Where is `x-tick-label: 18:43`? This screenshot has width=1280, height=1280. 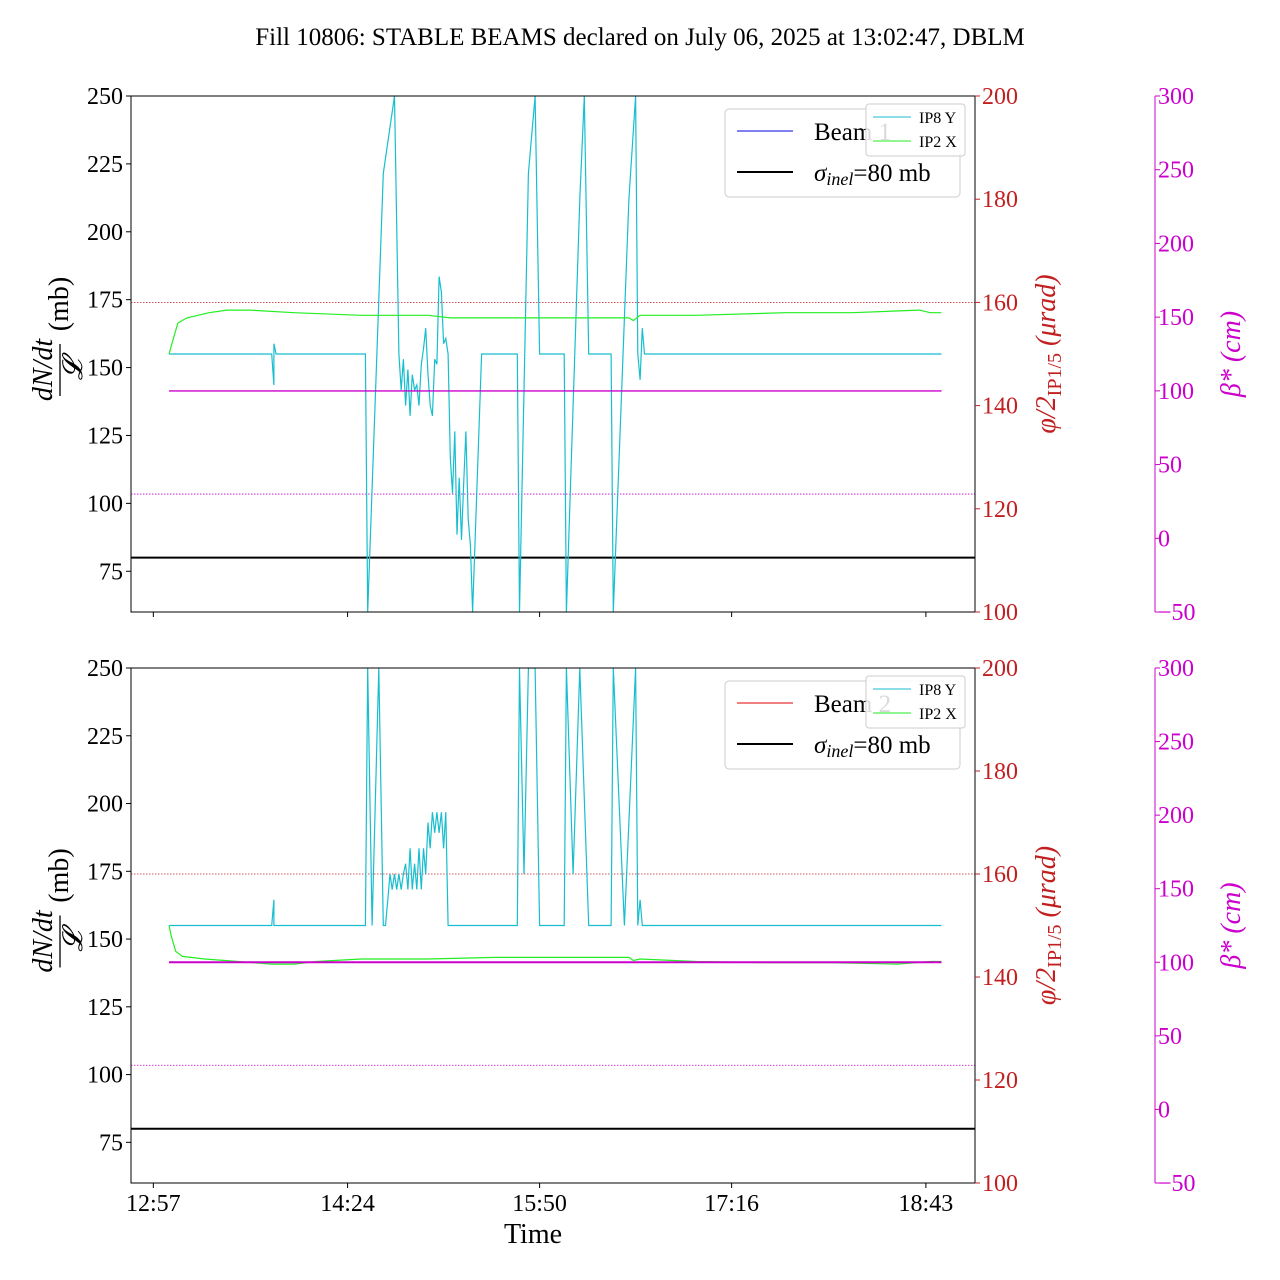
x-tick-label: 18:43 is located at coordinates (926, 1204).